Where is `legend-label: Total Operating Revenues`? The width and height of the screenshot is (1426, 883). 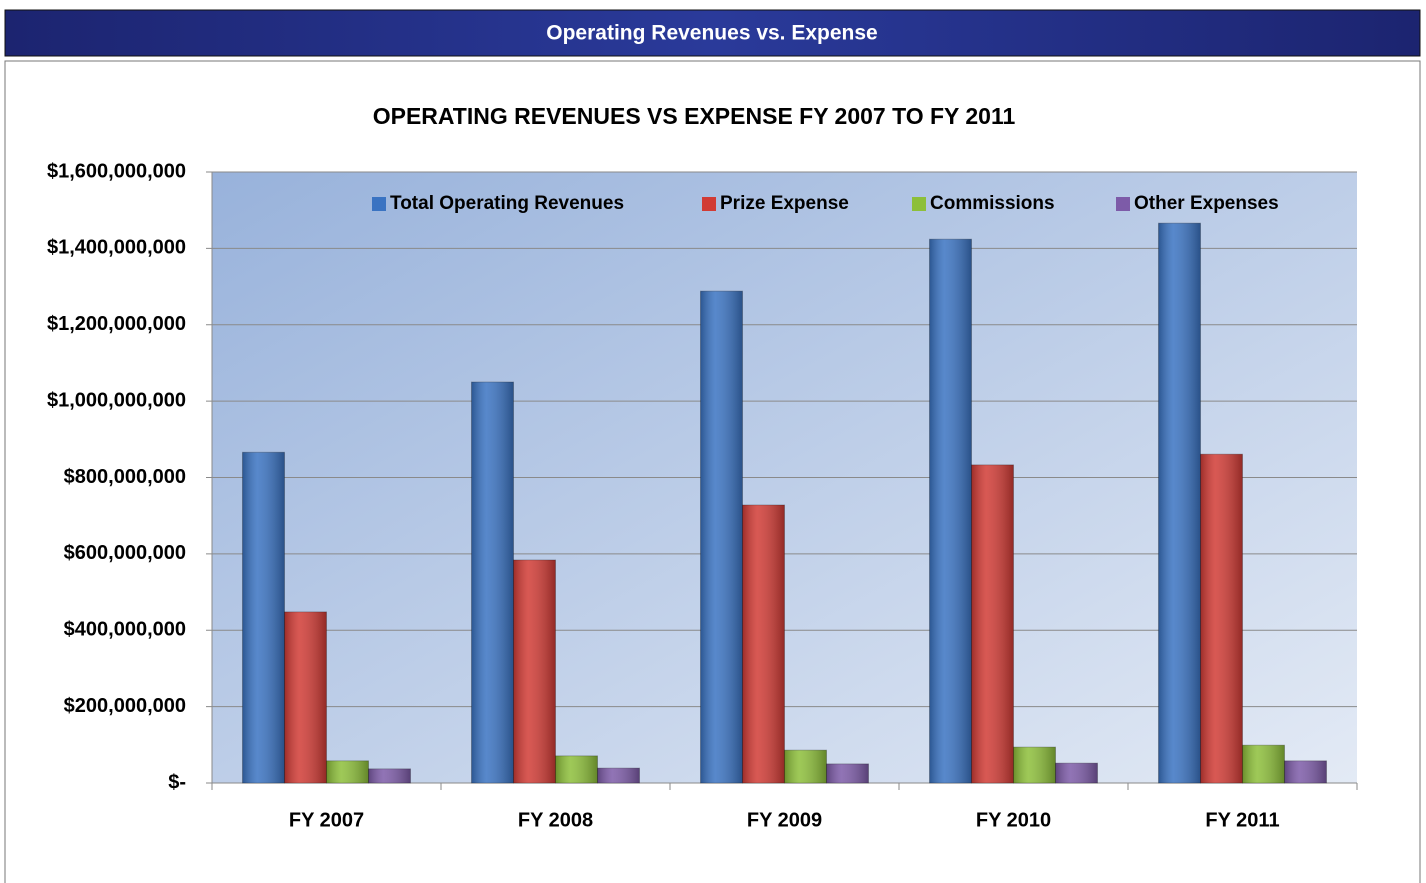 legend-label: Total Operating Revenues is located at coordinates (507, 203).